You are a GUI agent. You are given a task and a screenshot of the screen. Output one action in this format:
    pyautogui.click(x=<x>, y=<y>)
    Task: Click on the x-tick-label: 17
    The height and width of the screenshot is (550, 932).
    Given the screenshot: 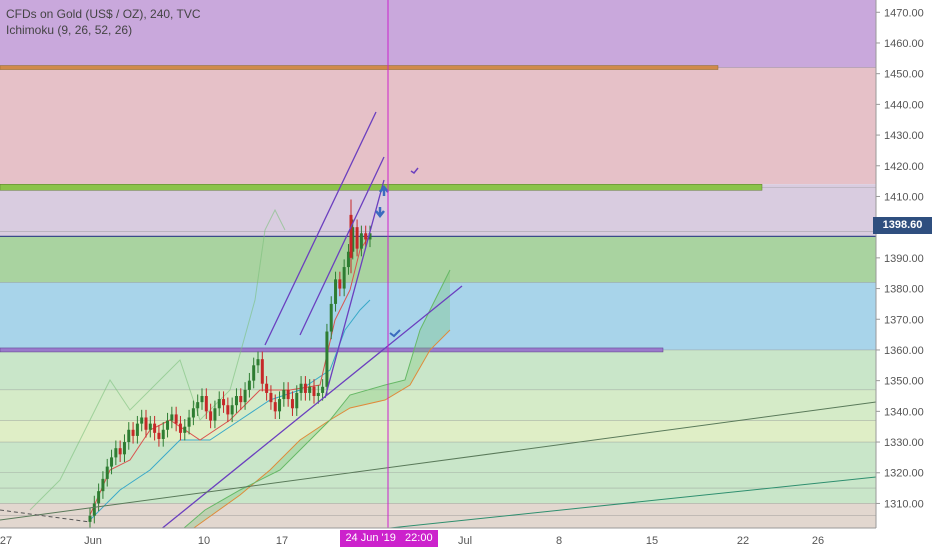 What is the action you would take?
    pyautogui.click(x=282, y=541)
    